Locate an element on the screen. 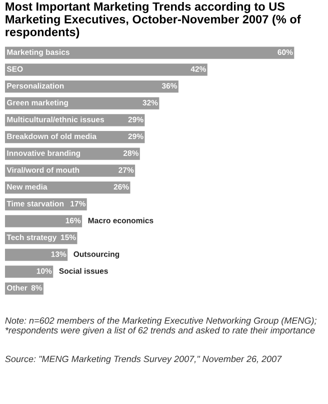 The width and height of the screenshot is (328, 404). chart-title: Most Important Marketing Trends according to US Marketing Executives, October-November 2007 (% of respondents) is located at coordinates (153, 20).